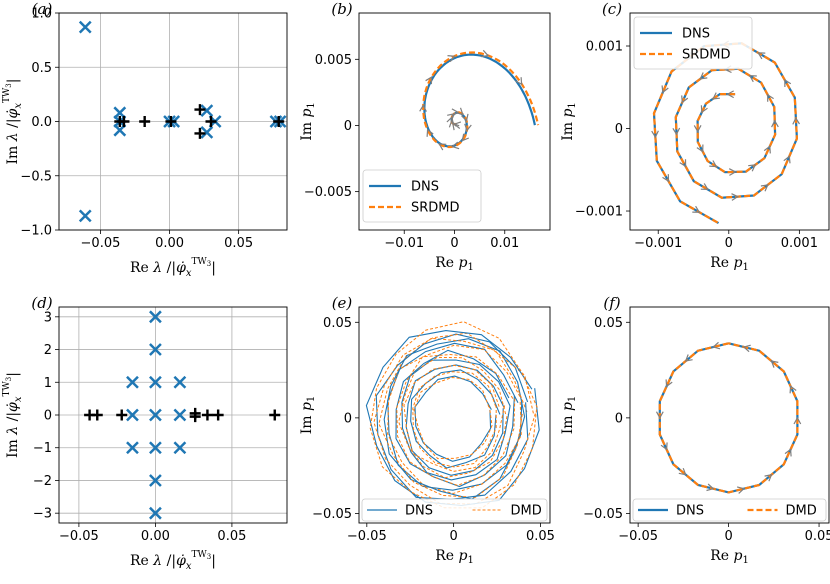 Image resolution: width=830 pixels, height=584 pixels. Describe the element at coordinates (504, 243) in the screenshot. I see `x-tick-label: 0.01` at that location.